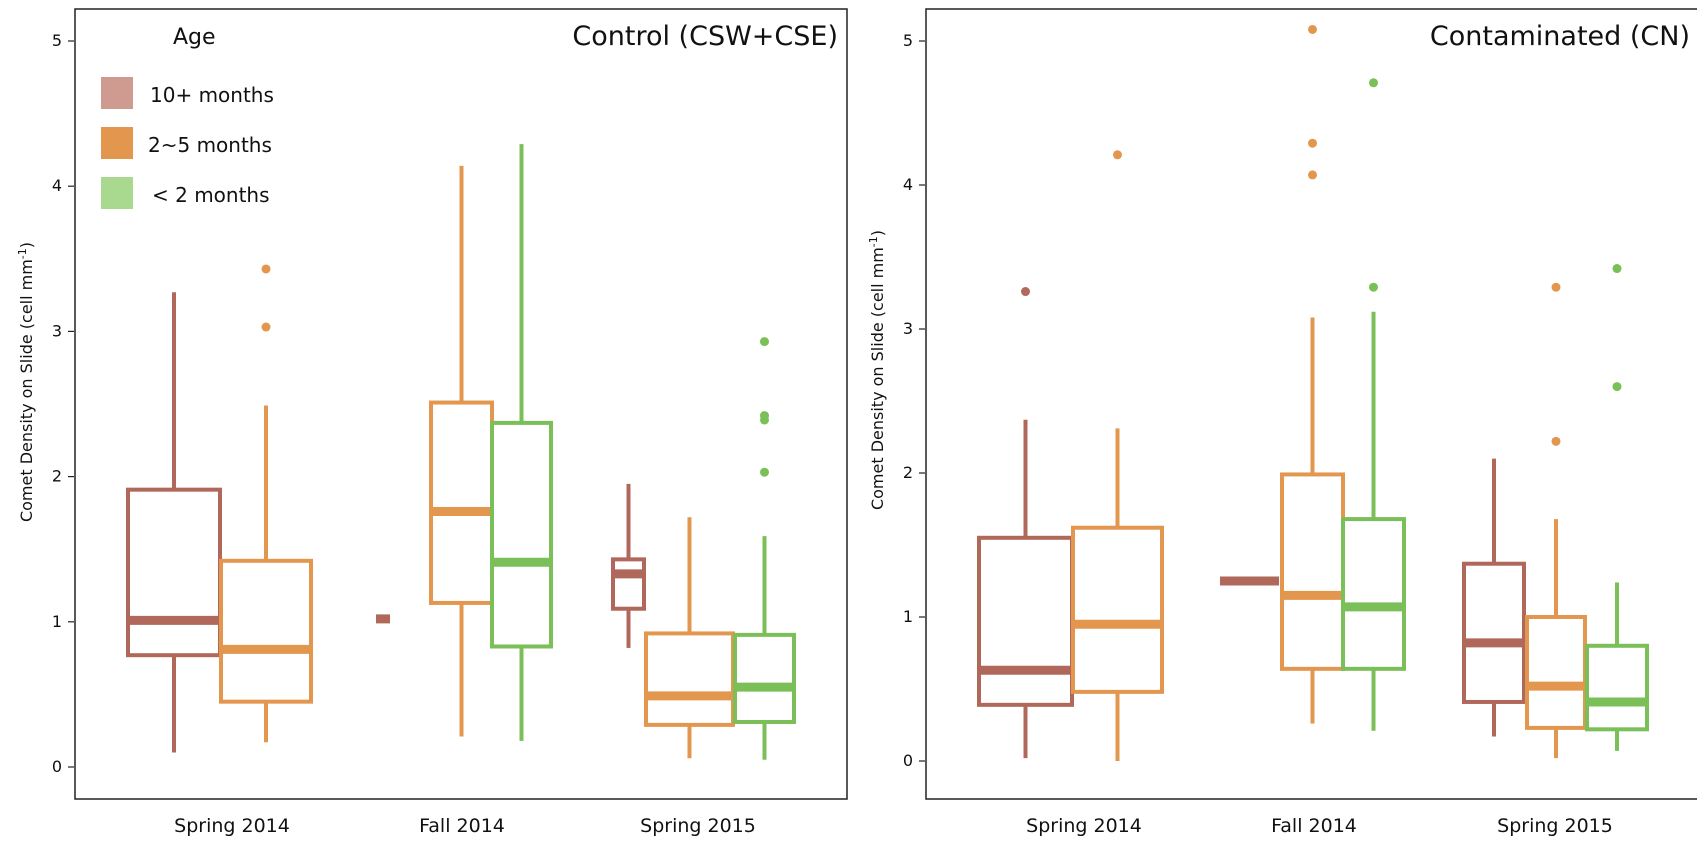 The image size is (1697, 841). I want to click on legend-label-under2: < 2 months, so click(211, 195).